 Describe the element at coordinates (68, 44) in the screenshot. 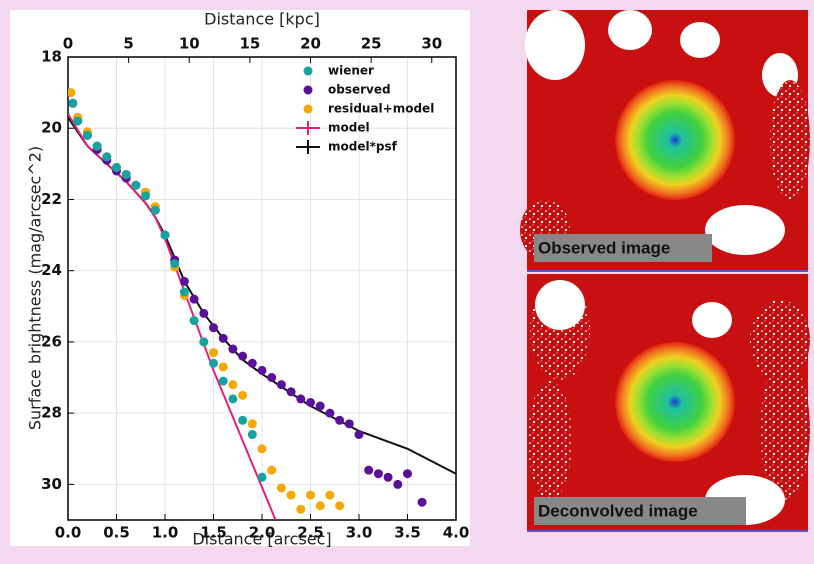

I see `x2-tick-label: 0` at that location.